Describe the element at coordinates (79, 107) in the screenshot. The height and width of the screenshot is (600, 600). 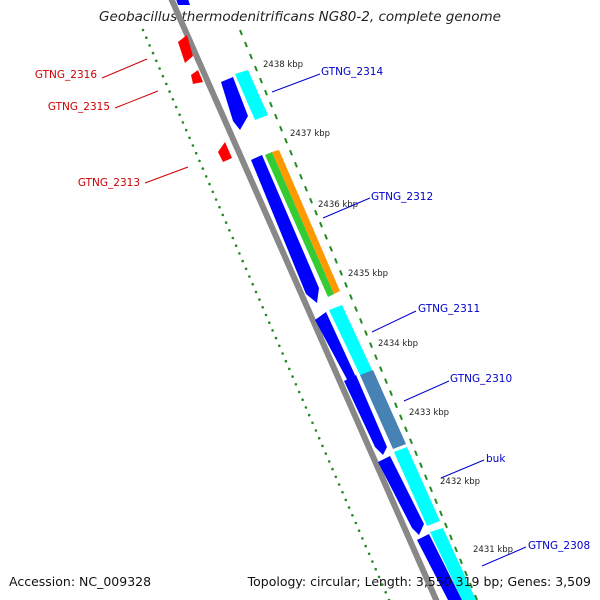
I see `reverse-feature-label: GTNG_2315` at that location.